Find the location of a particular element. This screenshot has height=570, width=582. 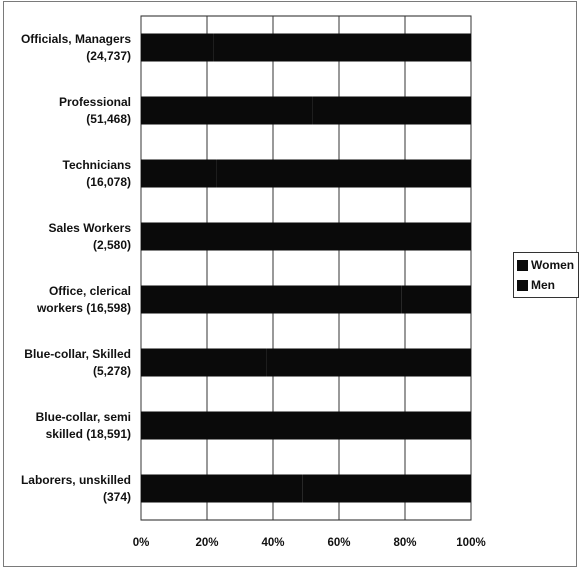

category-label: (24,737) is located at coordinates (108, 56).